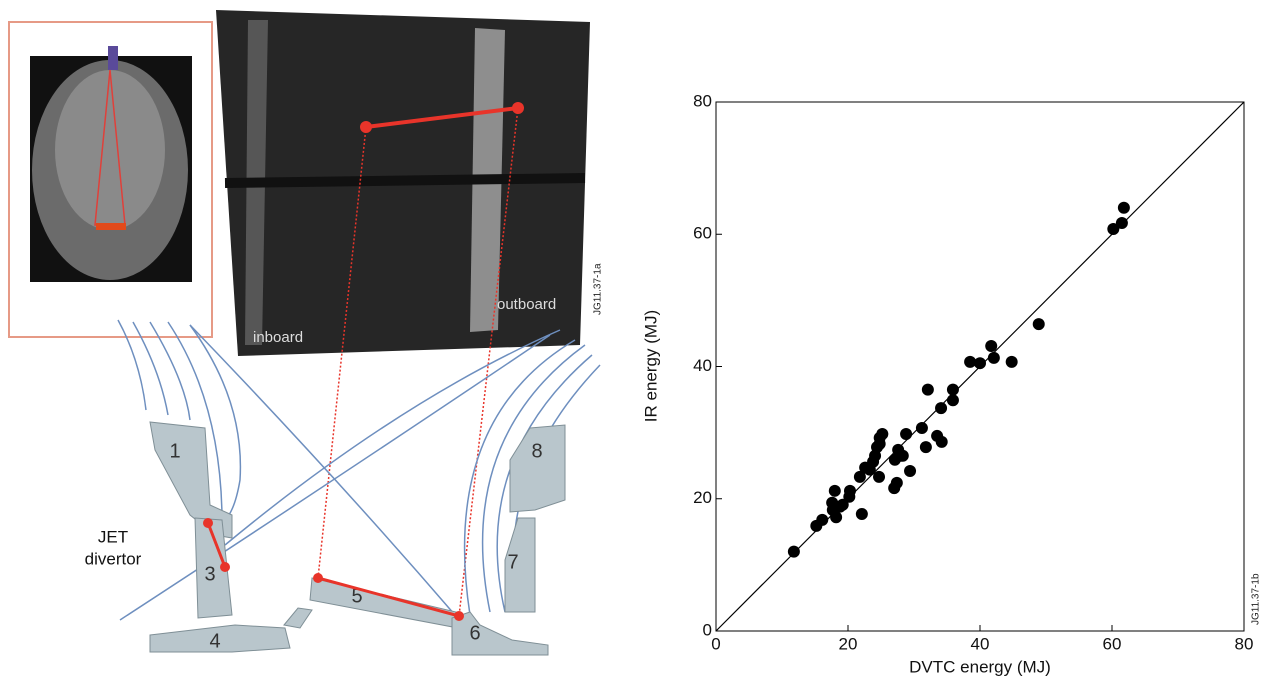 This screenshot has height=682, width=1263. I want to click on tile-number: 5, so click(356, 596).